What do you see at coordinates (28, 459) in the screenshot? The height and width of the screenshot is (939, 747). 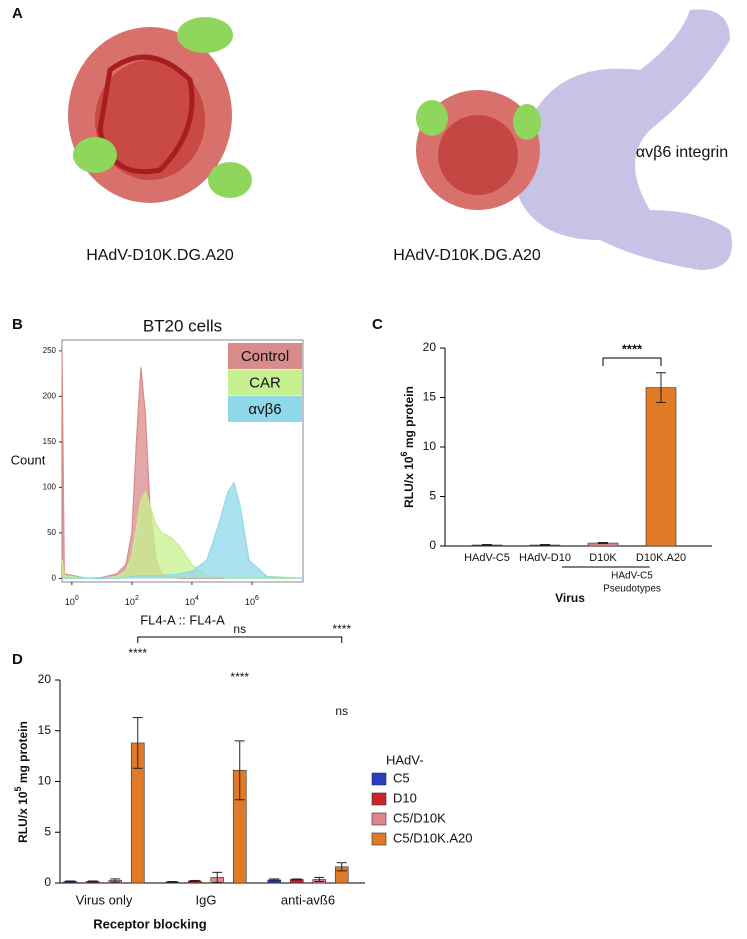 I see `y-axis-label: Count` at bounding box center [28, 459].